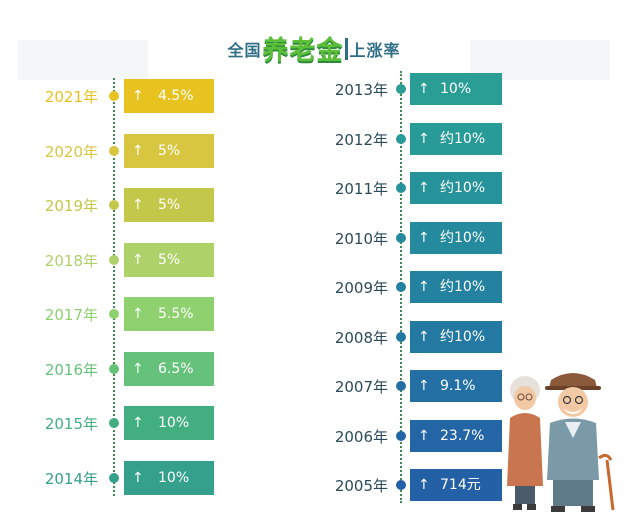  I want to click on right-year-label: 2008年, so click(361, 337).